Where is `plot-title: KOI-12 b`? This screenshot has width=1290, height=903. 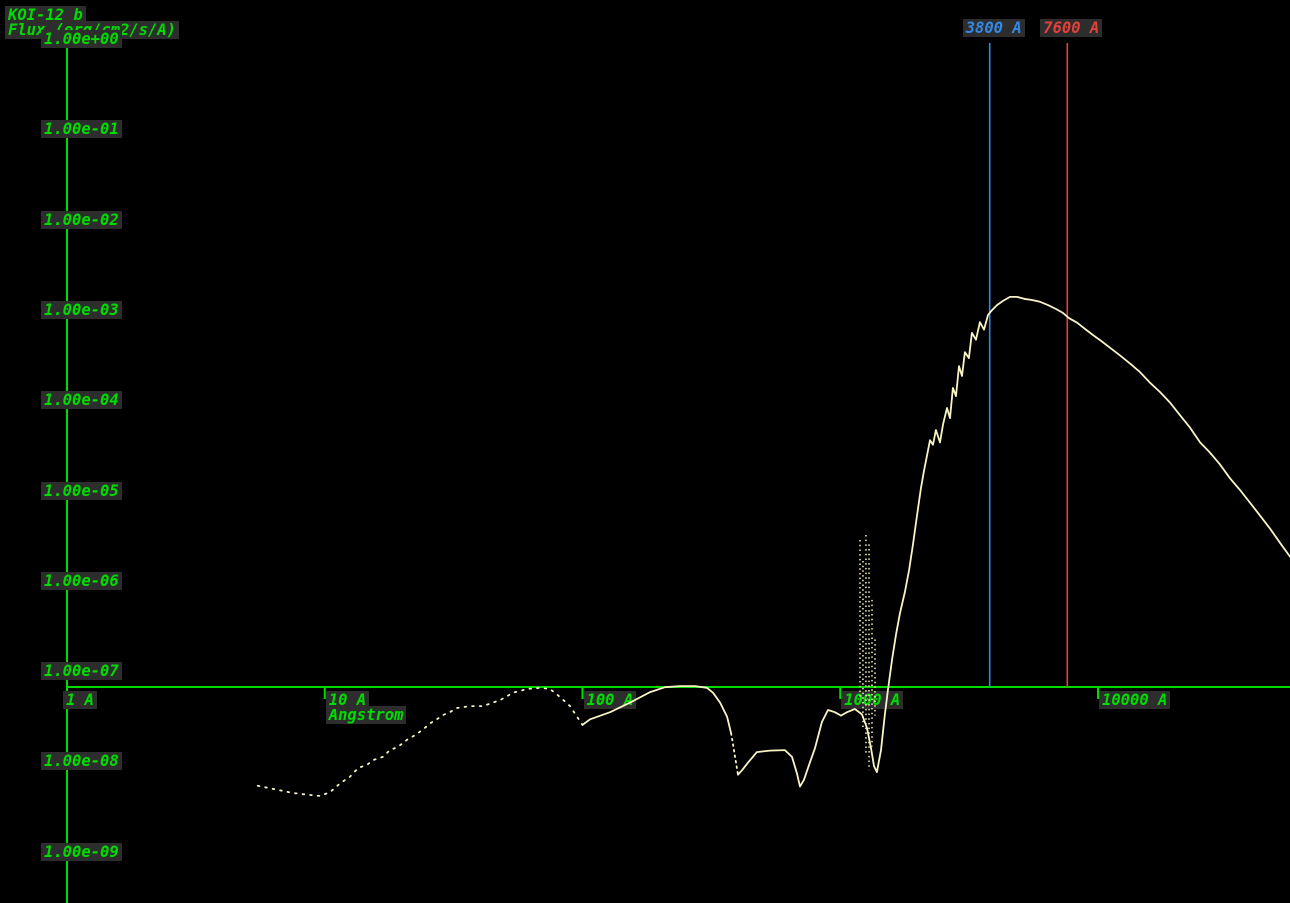
plot-title: KOI-12 b is located at coordinates (45, 15).